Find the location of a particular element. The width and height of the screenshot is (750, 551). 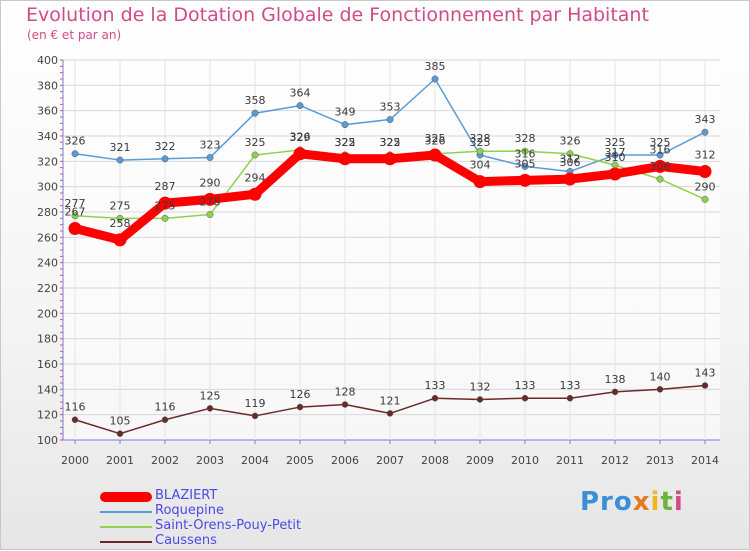

y-tick-label: 120 is located at coordinates (47, 415).